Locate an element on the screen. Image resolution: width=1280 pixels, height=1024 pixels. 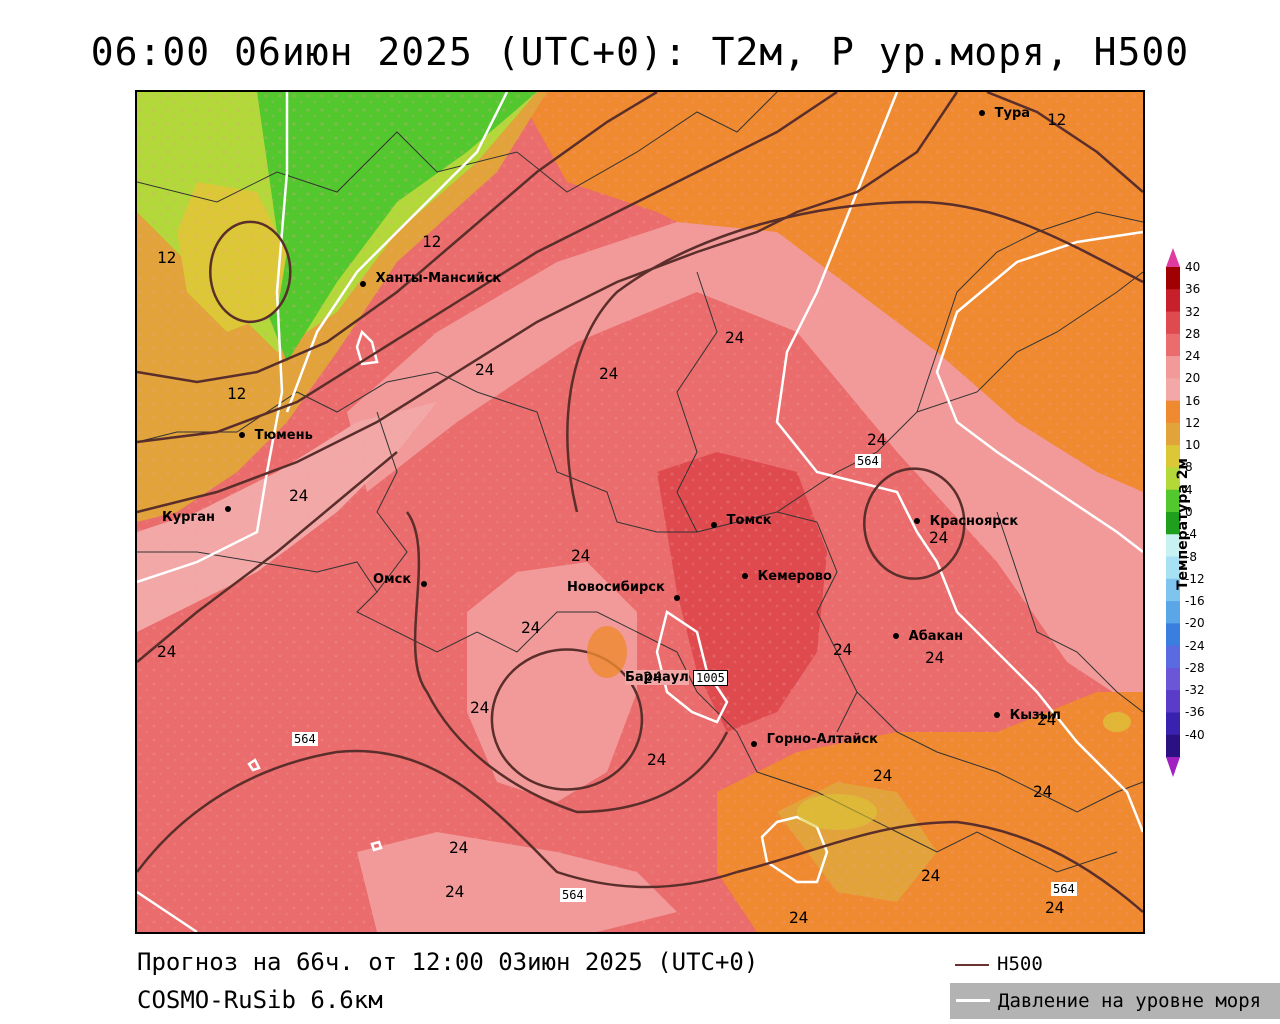
pressure-label: 1005 is located at coordinates (710, 678).